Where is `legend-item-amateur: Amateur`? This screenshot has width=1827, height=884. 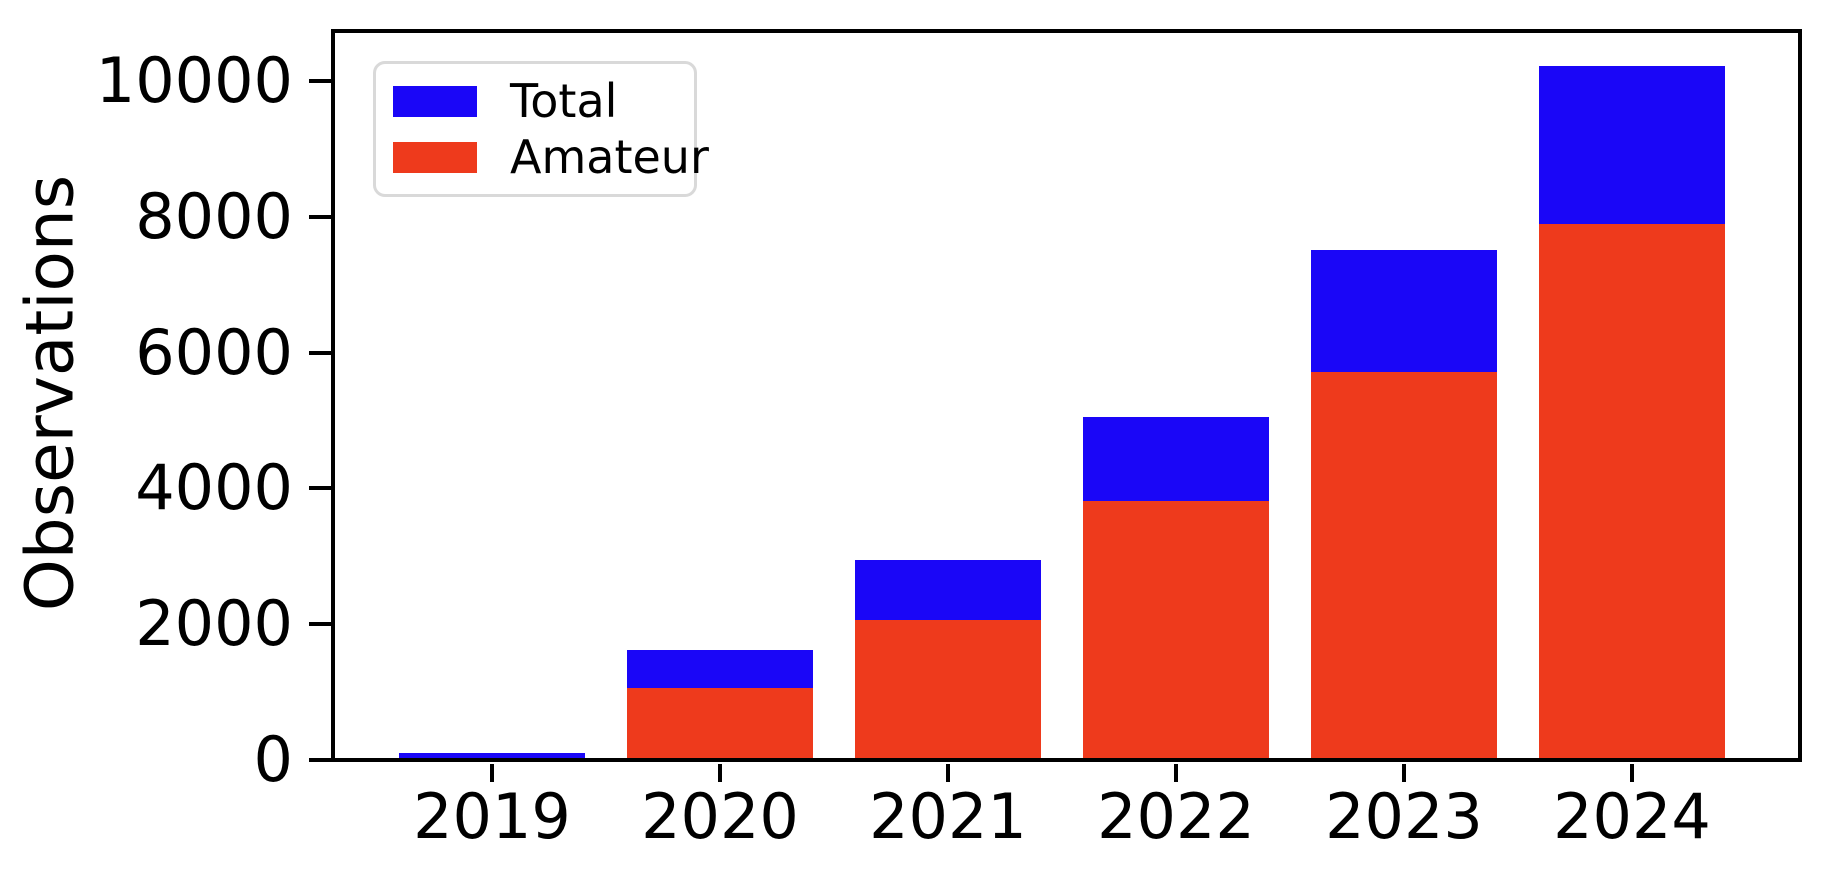
legend-item-amateur: Amateur is located at coordinates (551, 157).